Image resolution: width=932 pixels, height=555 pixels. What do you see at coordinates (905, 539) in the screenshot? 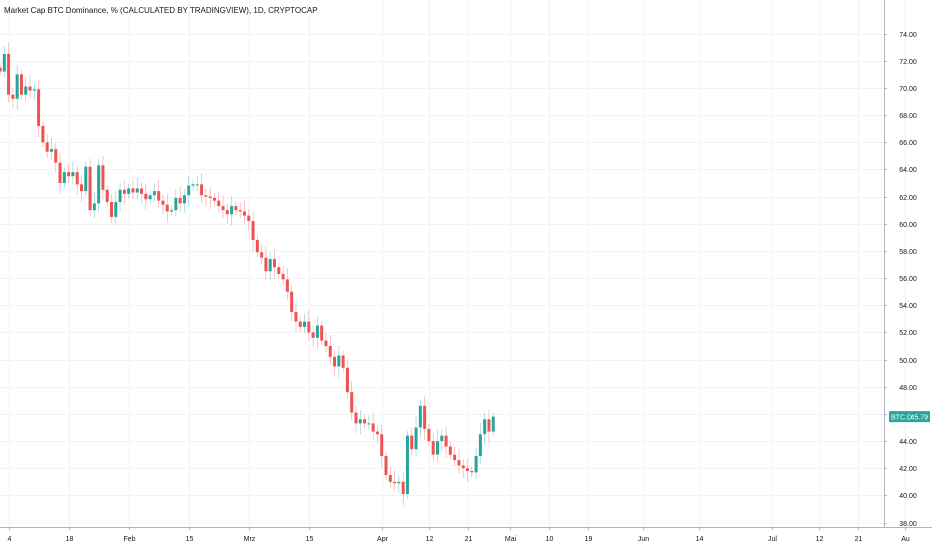
I see `x-tick-label: Au` at bounding box center [905, 539].